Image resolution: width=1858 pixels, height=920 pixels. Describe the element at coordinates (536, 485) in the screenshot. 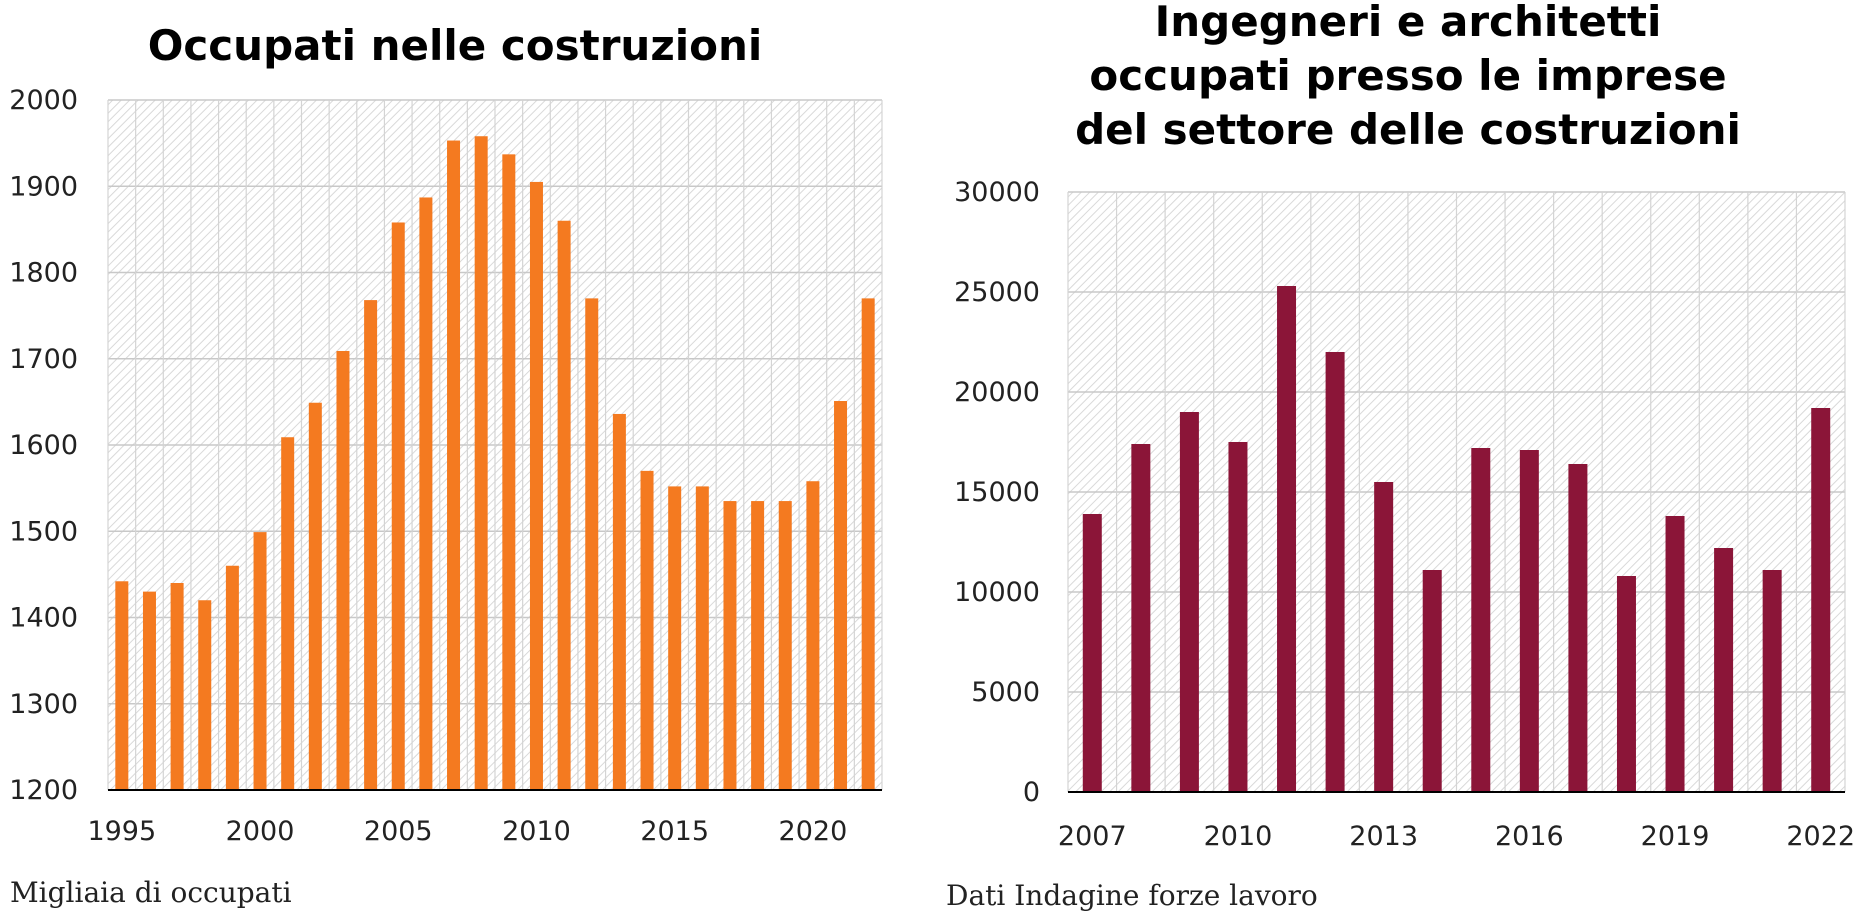

I see `chart-1-bar-2010` at that location.